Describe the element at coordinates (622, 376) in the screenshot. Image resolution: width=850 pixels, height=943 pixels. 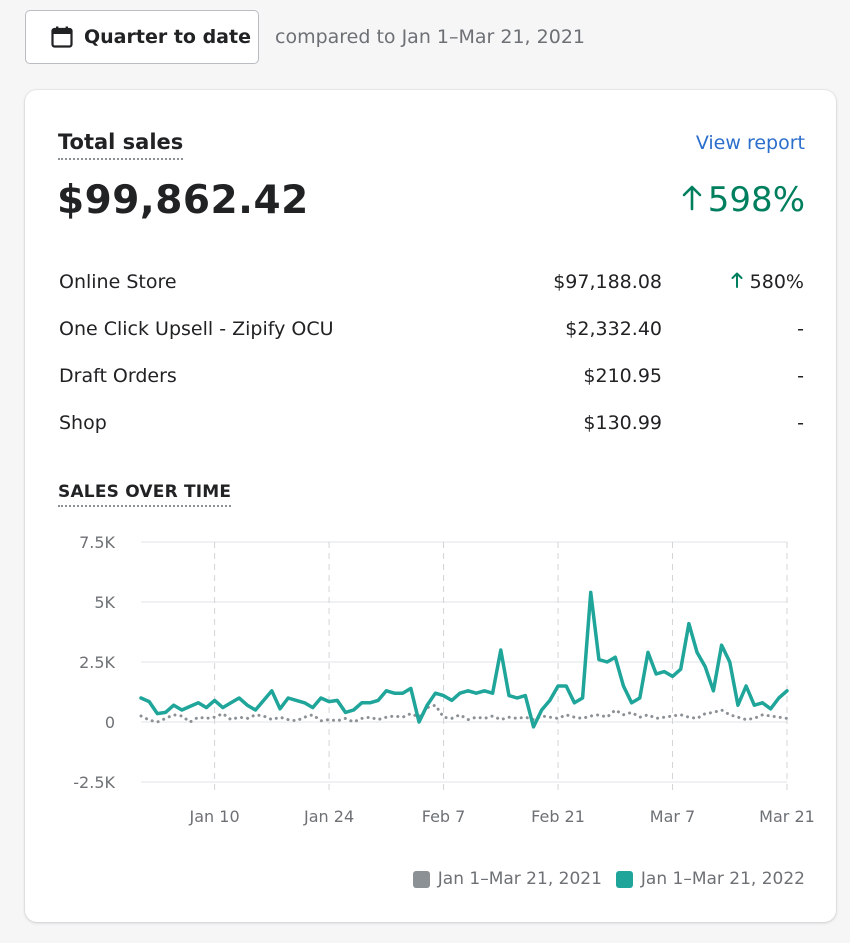
I see `row-amount: $210.95` at that location.